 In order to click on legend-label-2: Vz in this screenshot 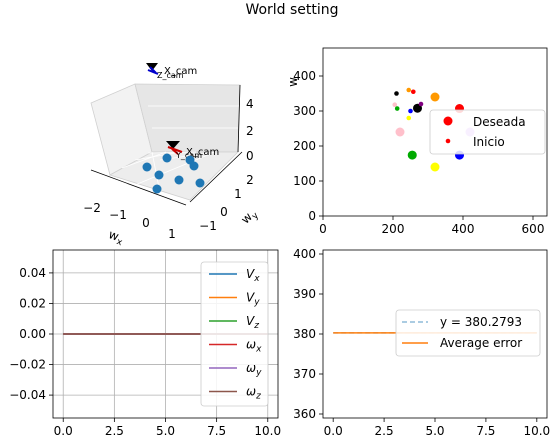, I will do `click(252, 322)`.